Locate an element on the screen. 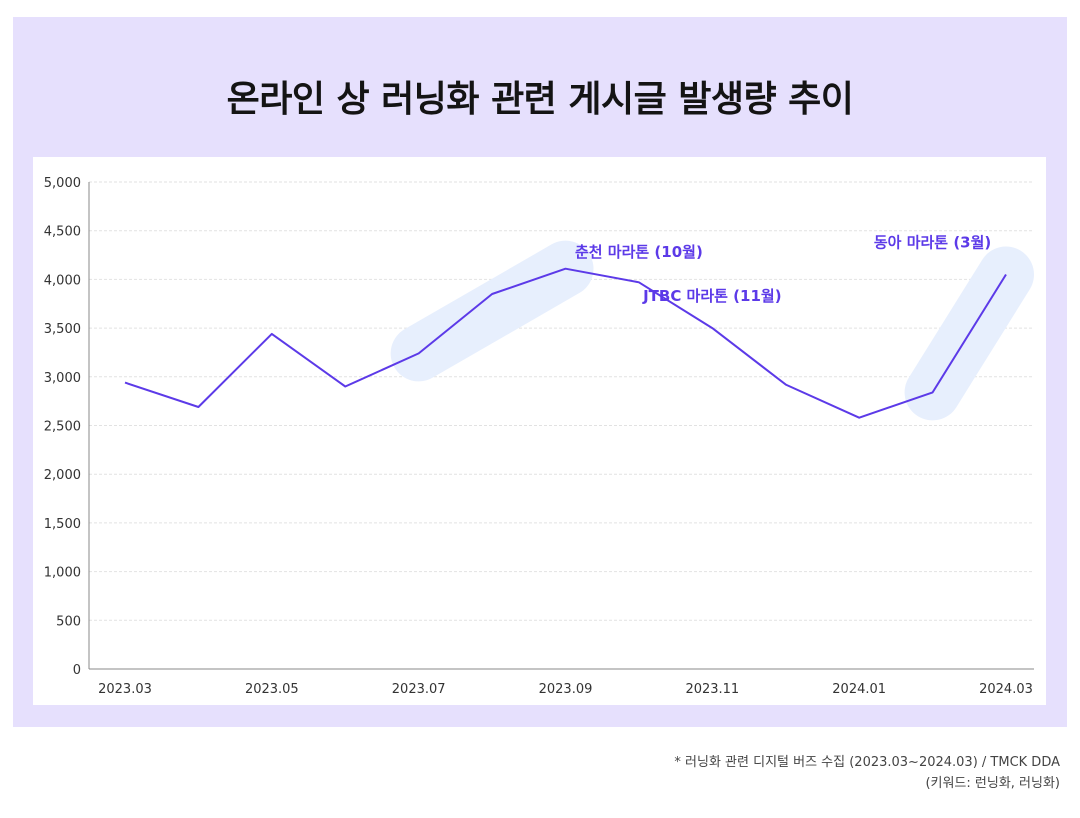 This screenshot has width=1080, height=818. event-annotation: 춘천 마라톤 (10월) is located at coordinates (639, 252).